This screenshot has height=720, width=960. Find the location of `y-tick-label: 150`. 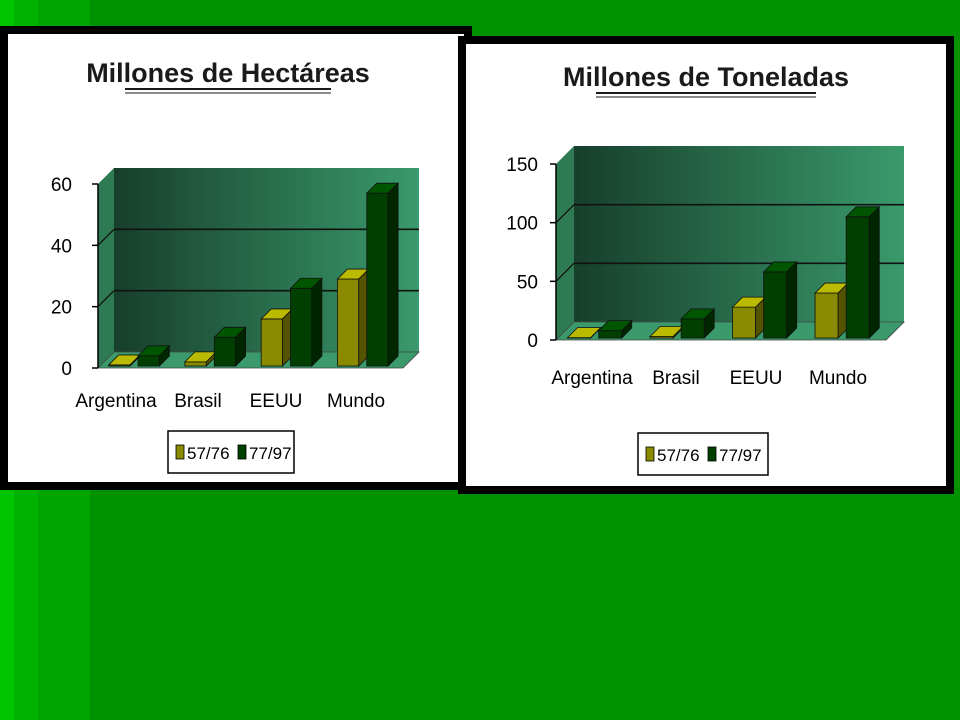

y-tick-label: 150 is located at coordinates (522, 165).